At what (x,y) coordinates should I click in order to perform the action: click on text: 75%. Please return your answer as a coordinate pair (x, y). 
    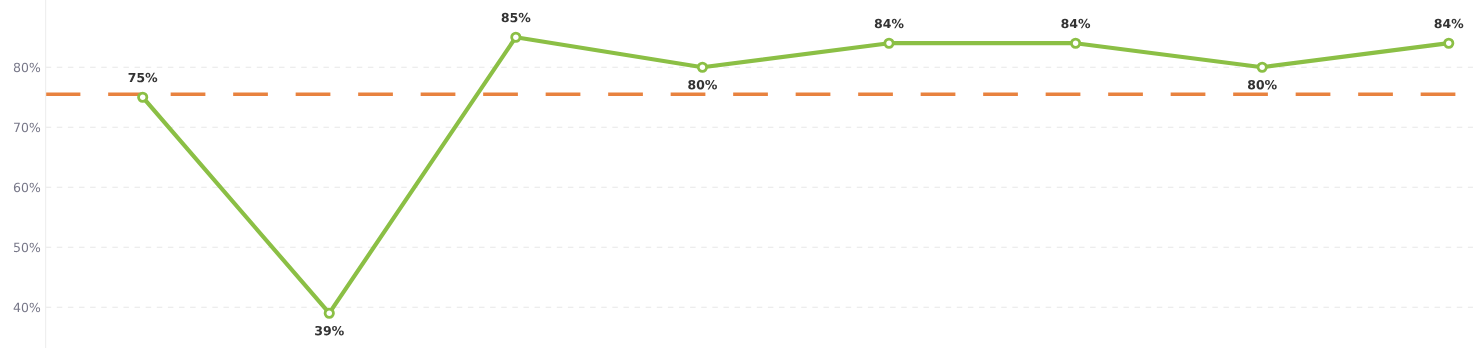
    Looking at the image, I should click on (143, 77).